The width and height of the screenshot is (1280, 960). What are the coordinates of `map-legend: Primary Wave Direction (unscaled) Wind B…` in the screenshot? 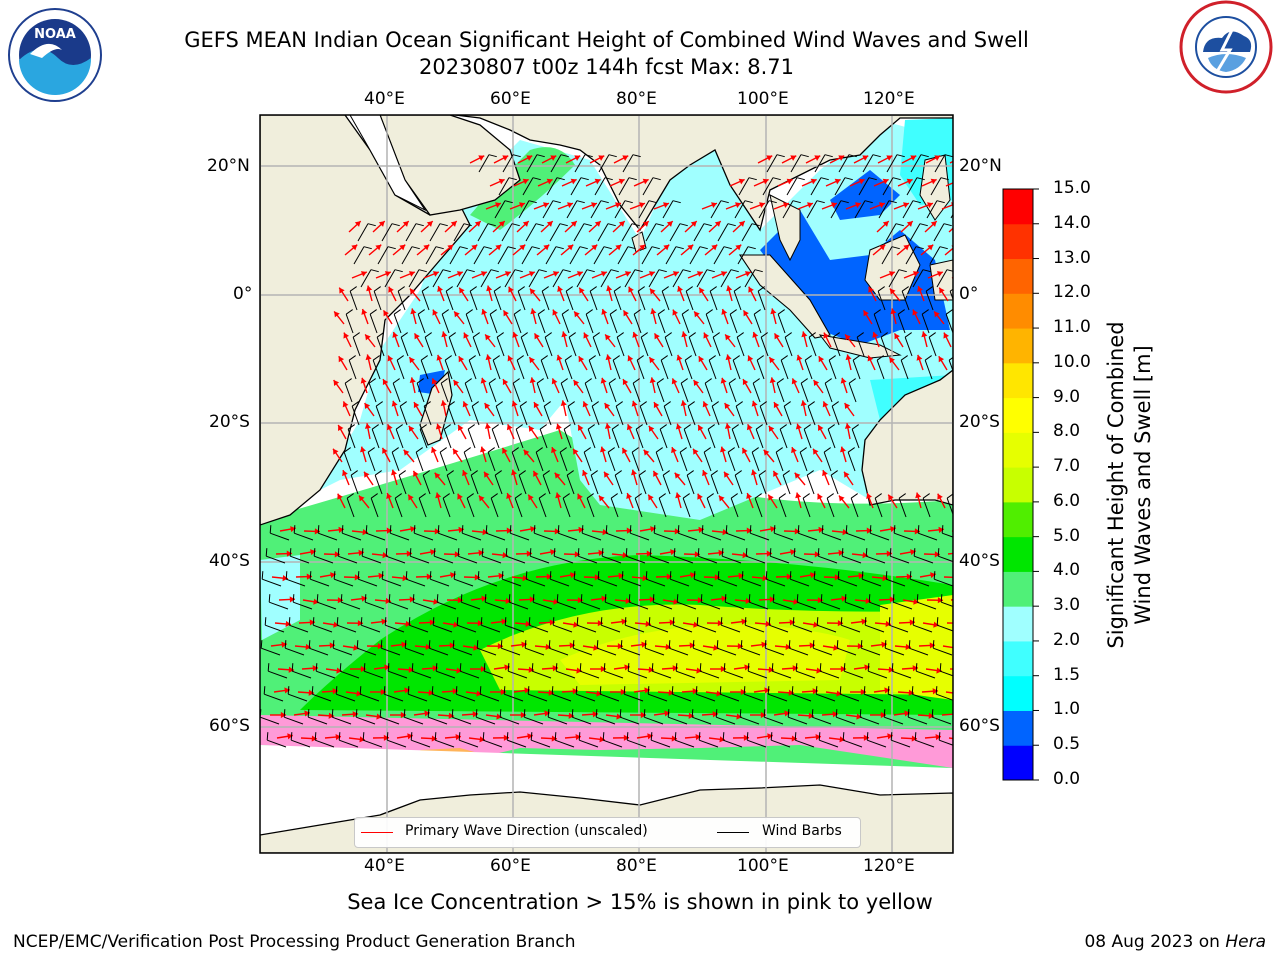 It's located at (607, 832).